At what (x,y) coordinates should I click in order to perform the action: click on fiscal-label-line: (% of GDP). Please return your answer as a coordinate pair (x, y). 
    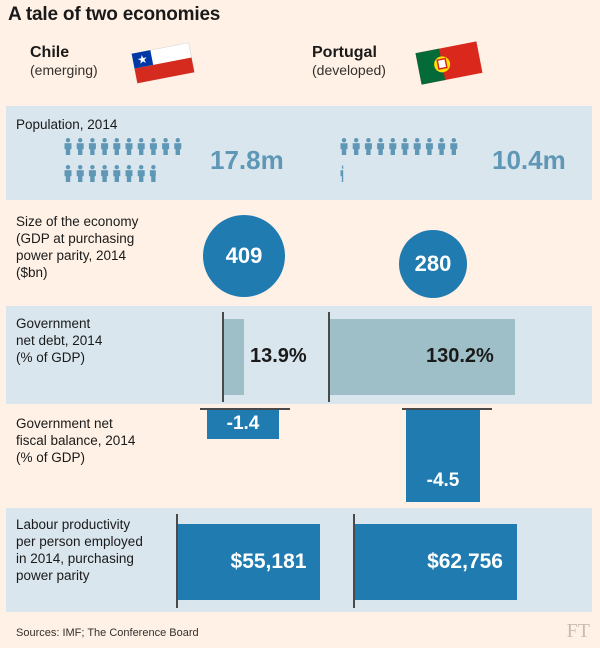
    Looking at the image, I should click on (51, 457).